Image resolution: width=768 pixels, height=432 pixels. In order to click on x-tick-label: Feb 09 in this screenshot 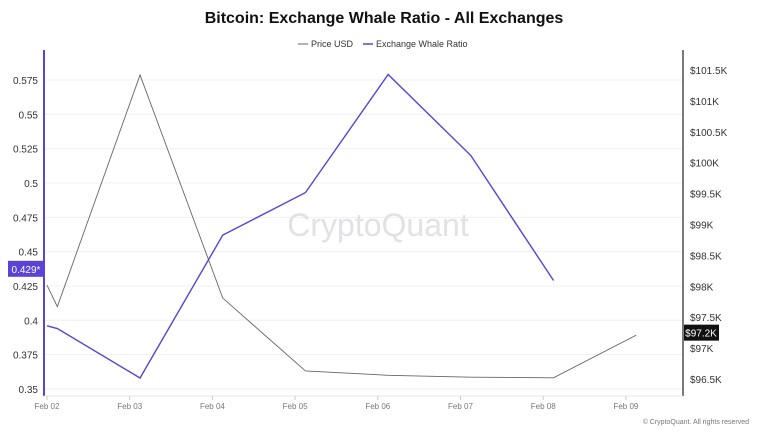, I will do `click(625, 406)`.